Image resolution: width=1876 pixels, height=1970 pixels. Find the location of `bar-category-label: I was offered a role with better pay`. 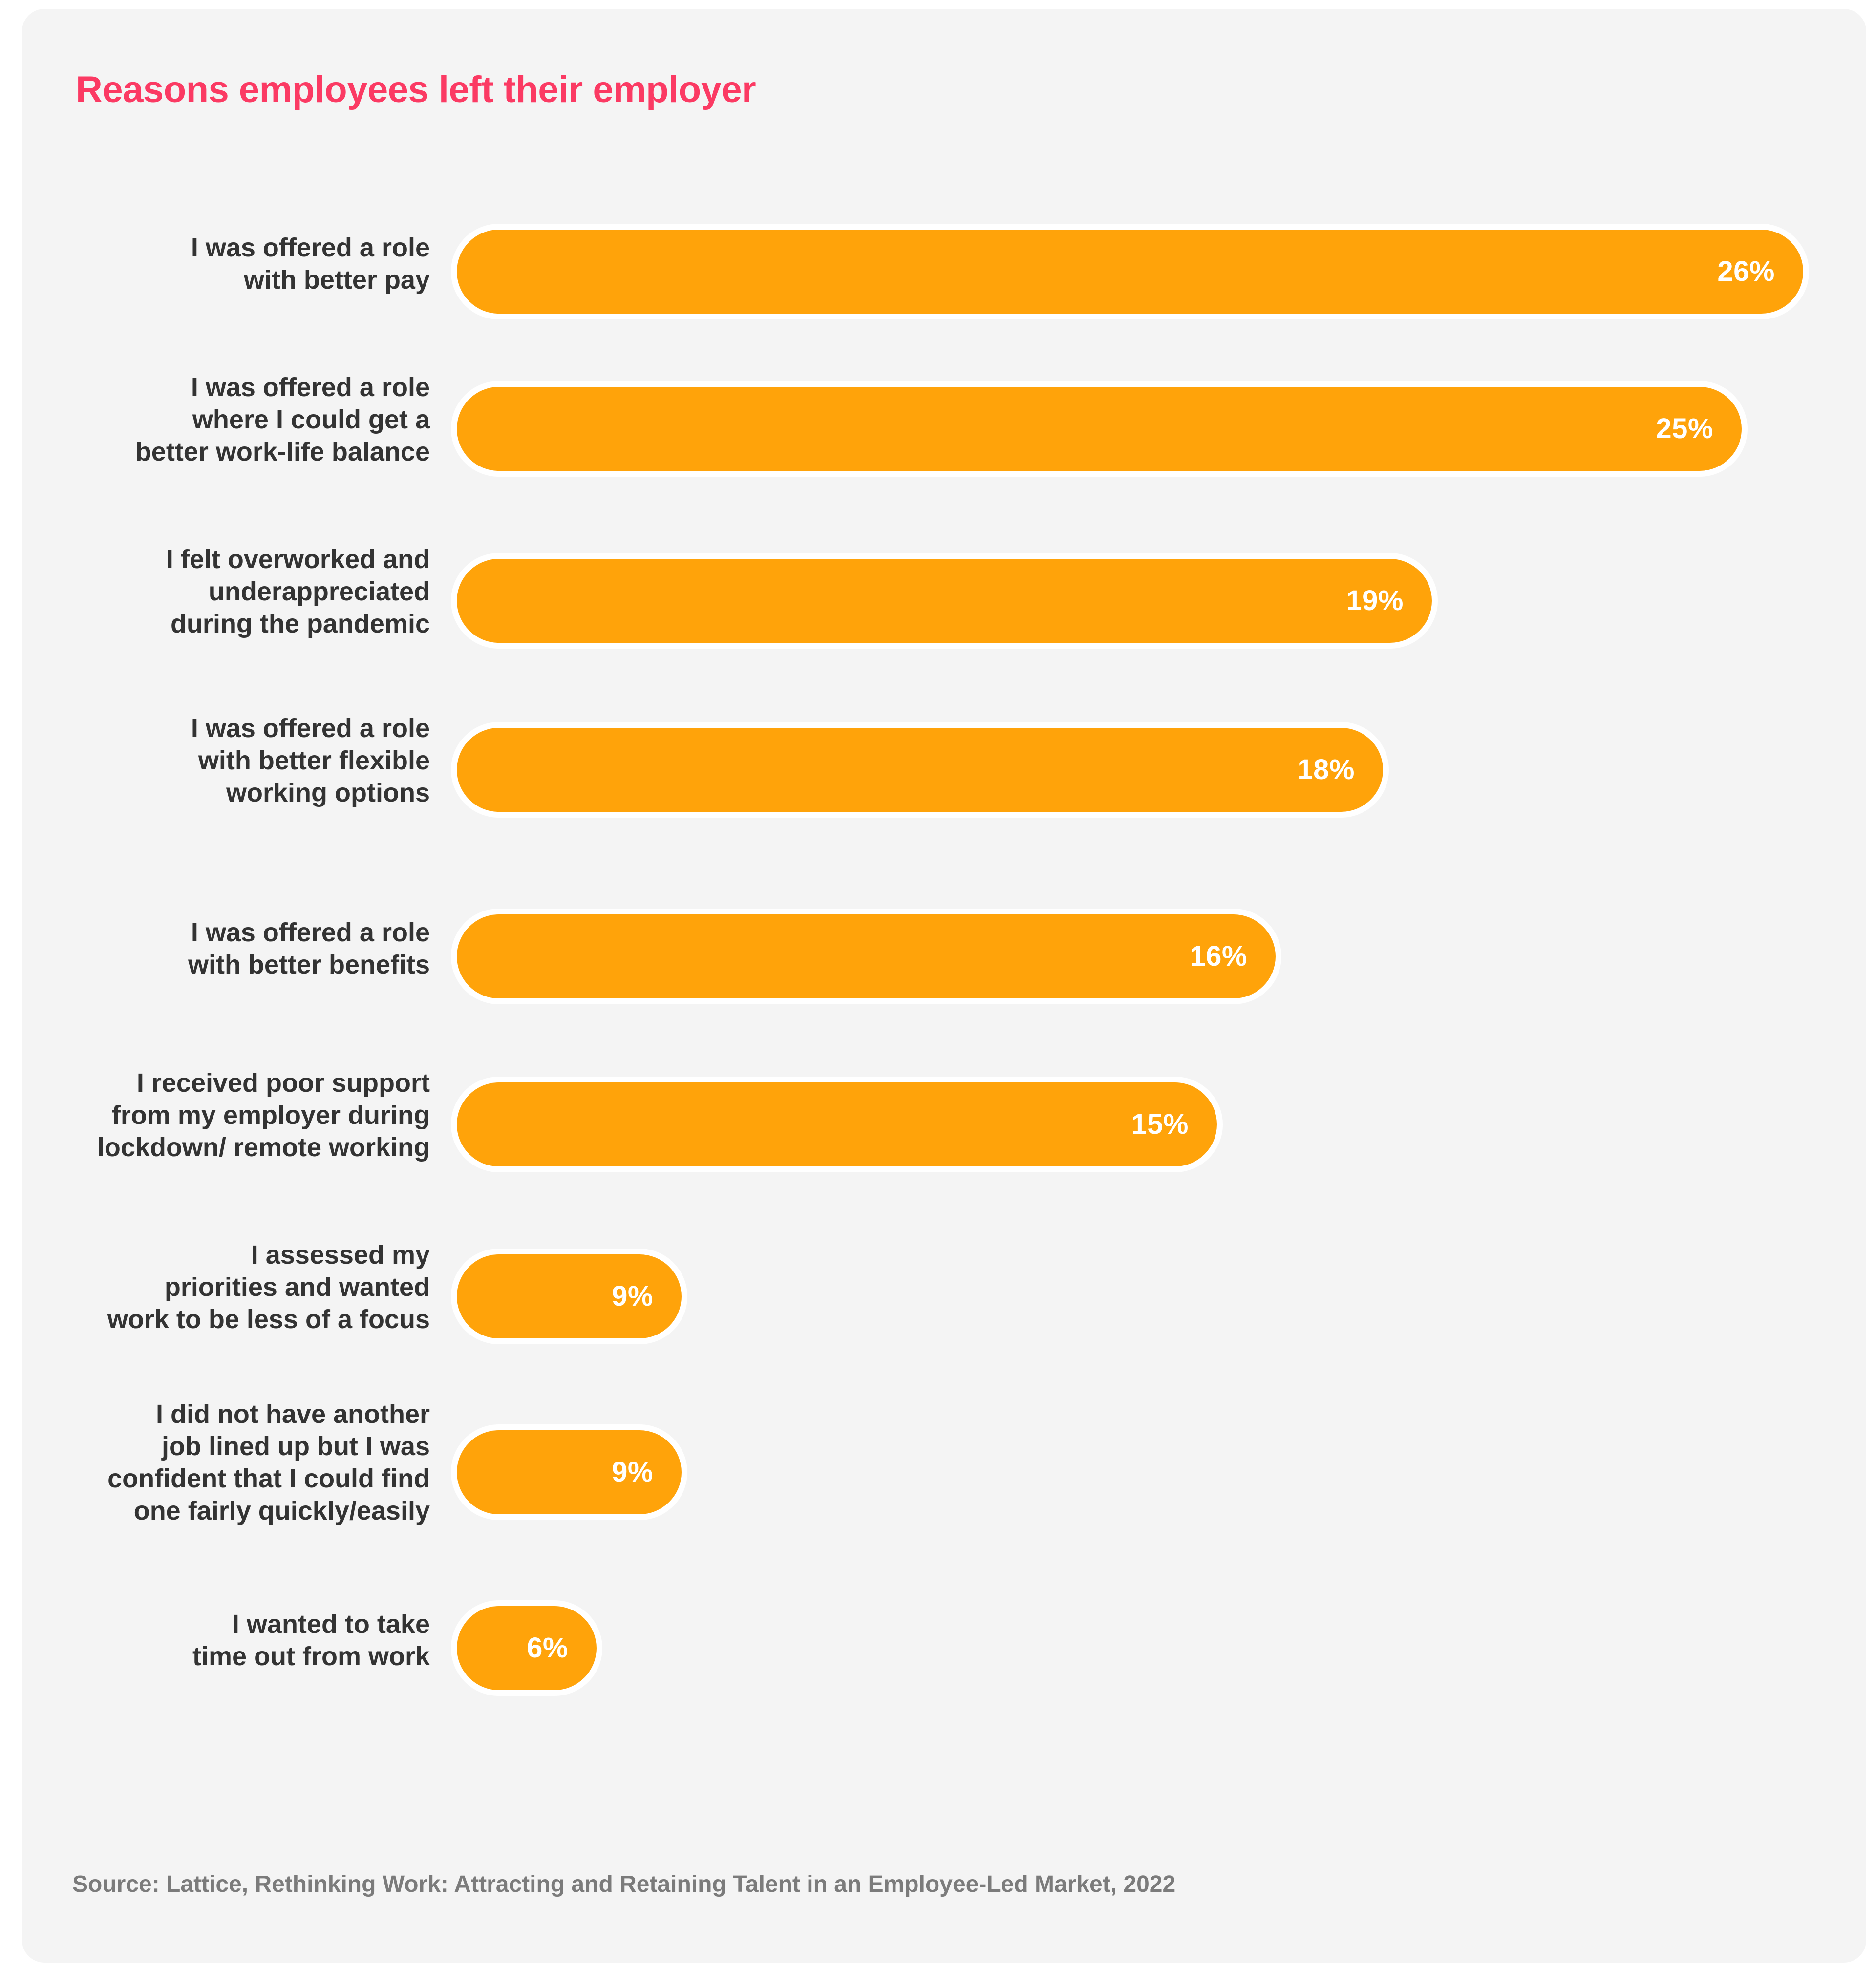

bar-category-label: I was offered a role with better pay is located at coordinates (310, 264).